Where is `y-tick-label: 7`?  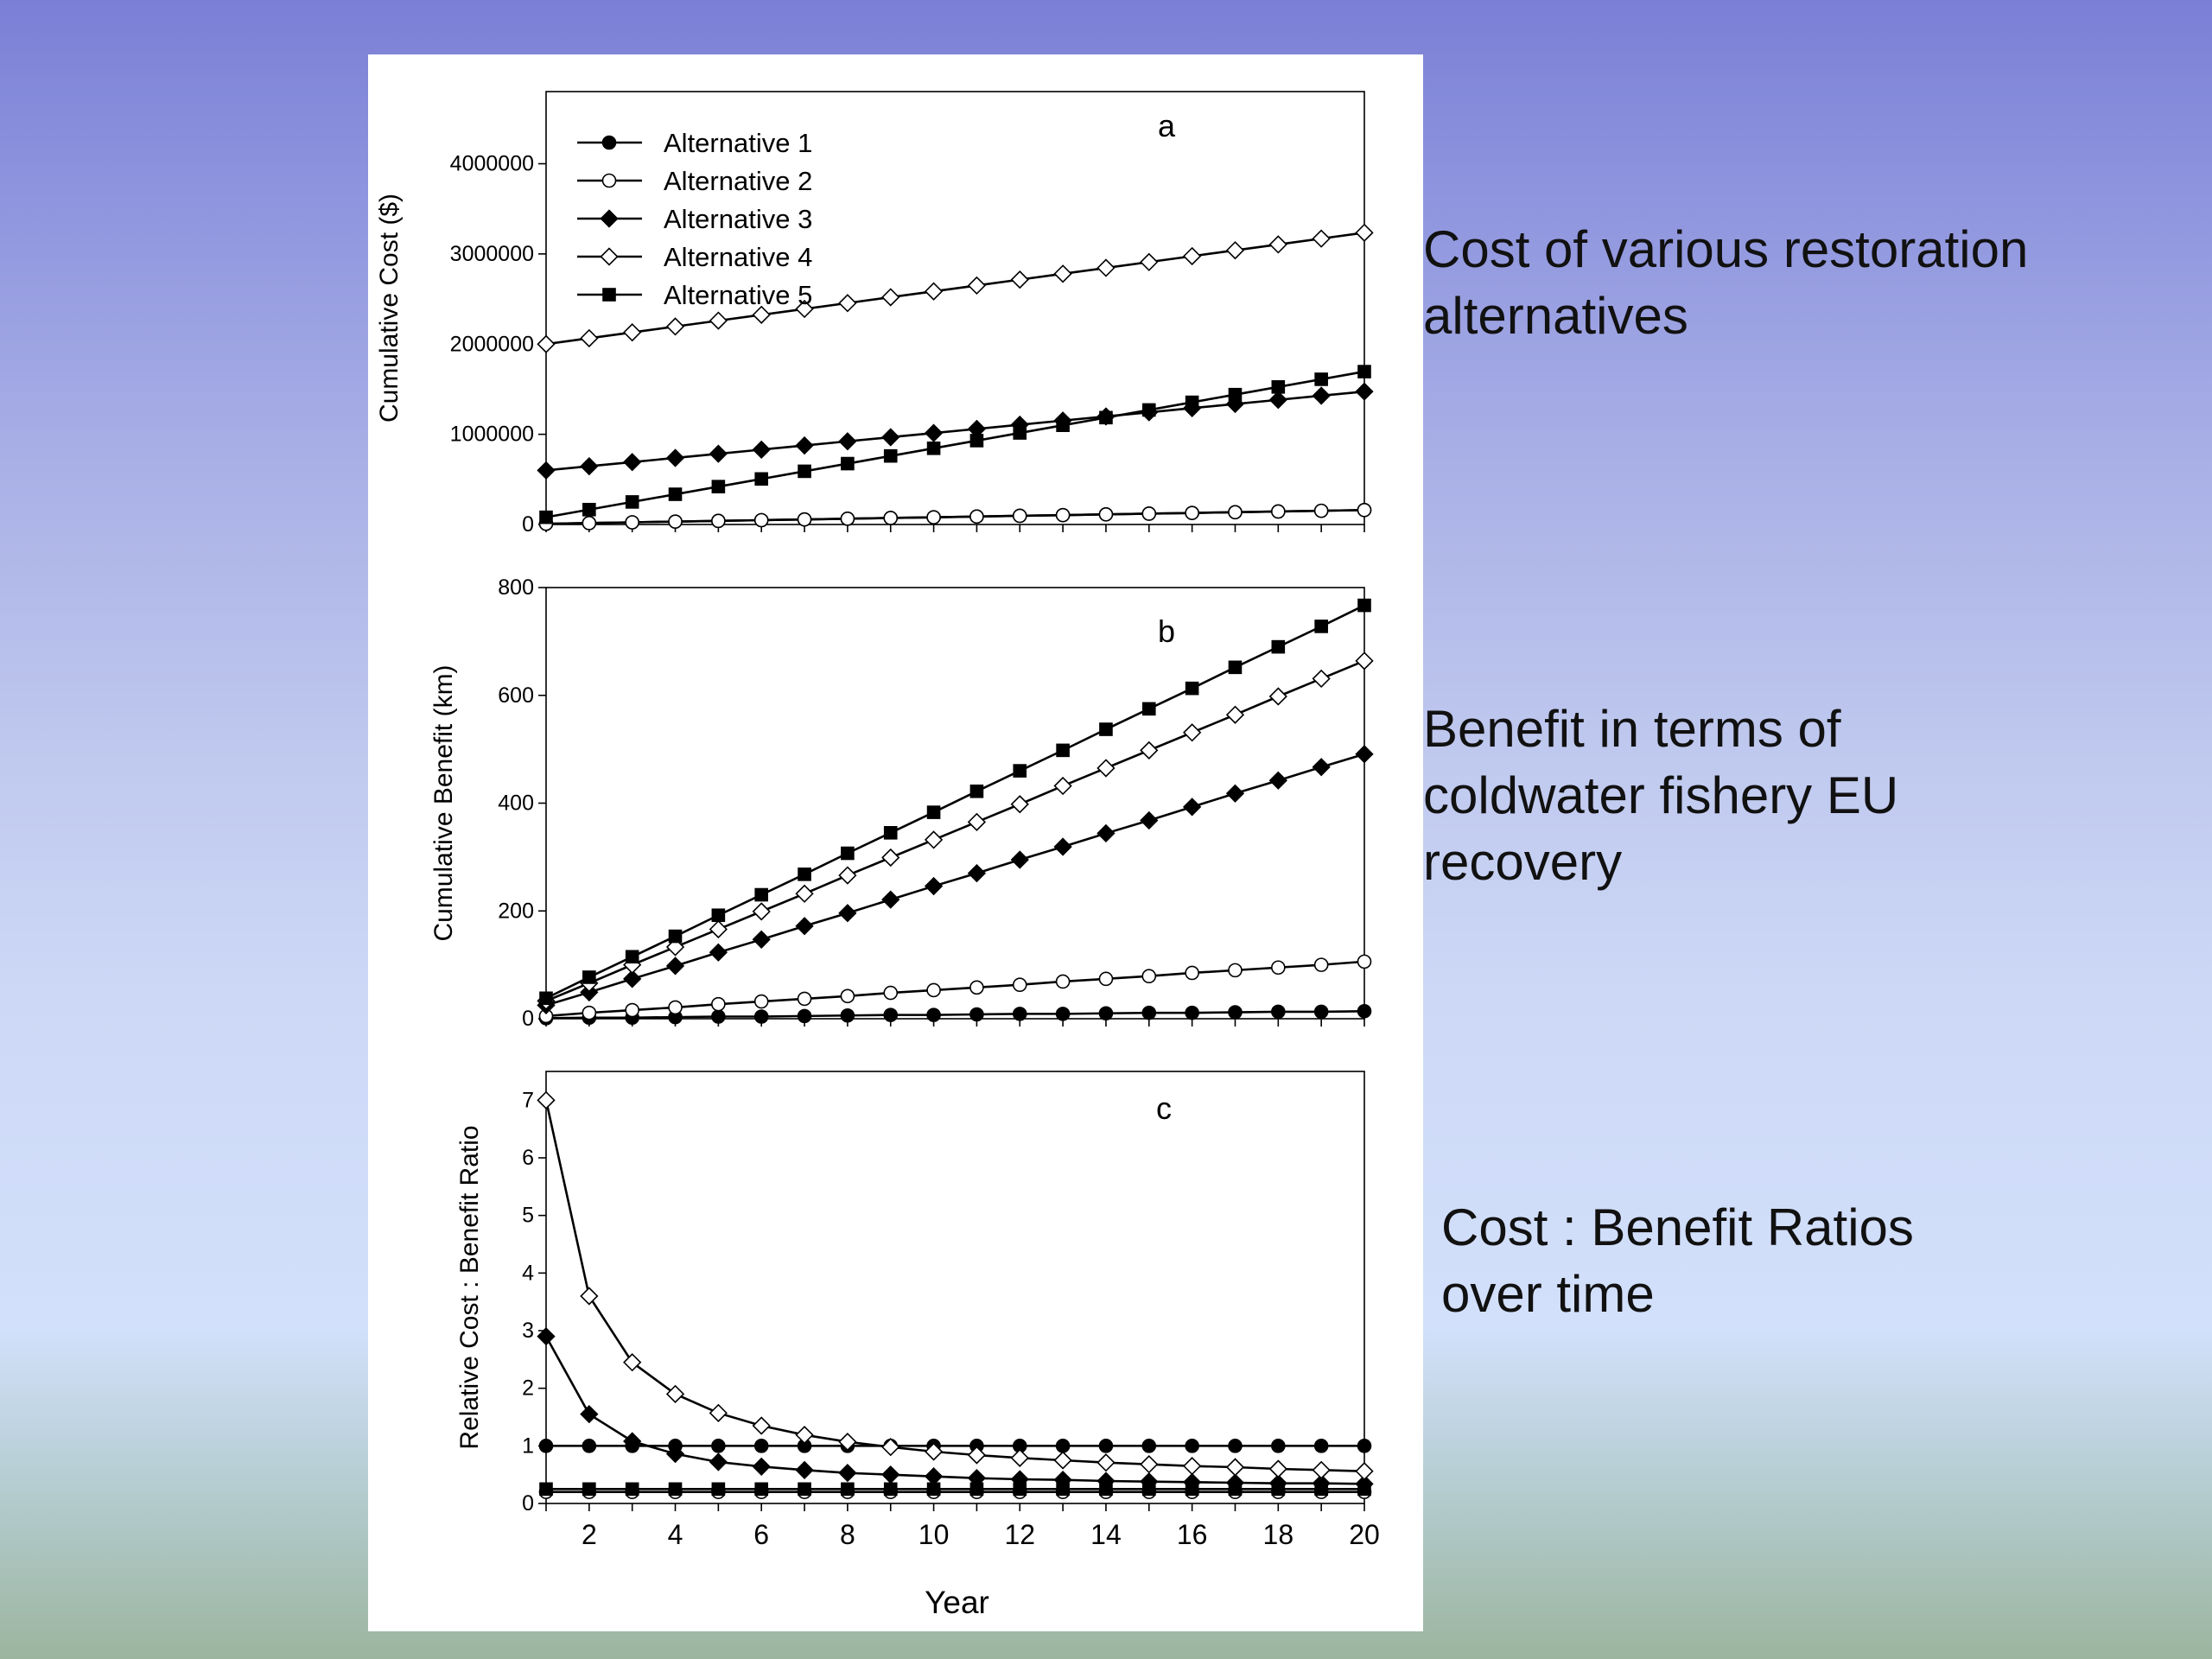 y-tick-label: 7 is located at coordinates (528, 1100).